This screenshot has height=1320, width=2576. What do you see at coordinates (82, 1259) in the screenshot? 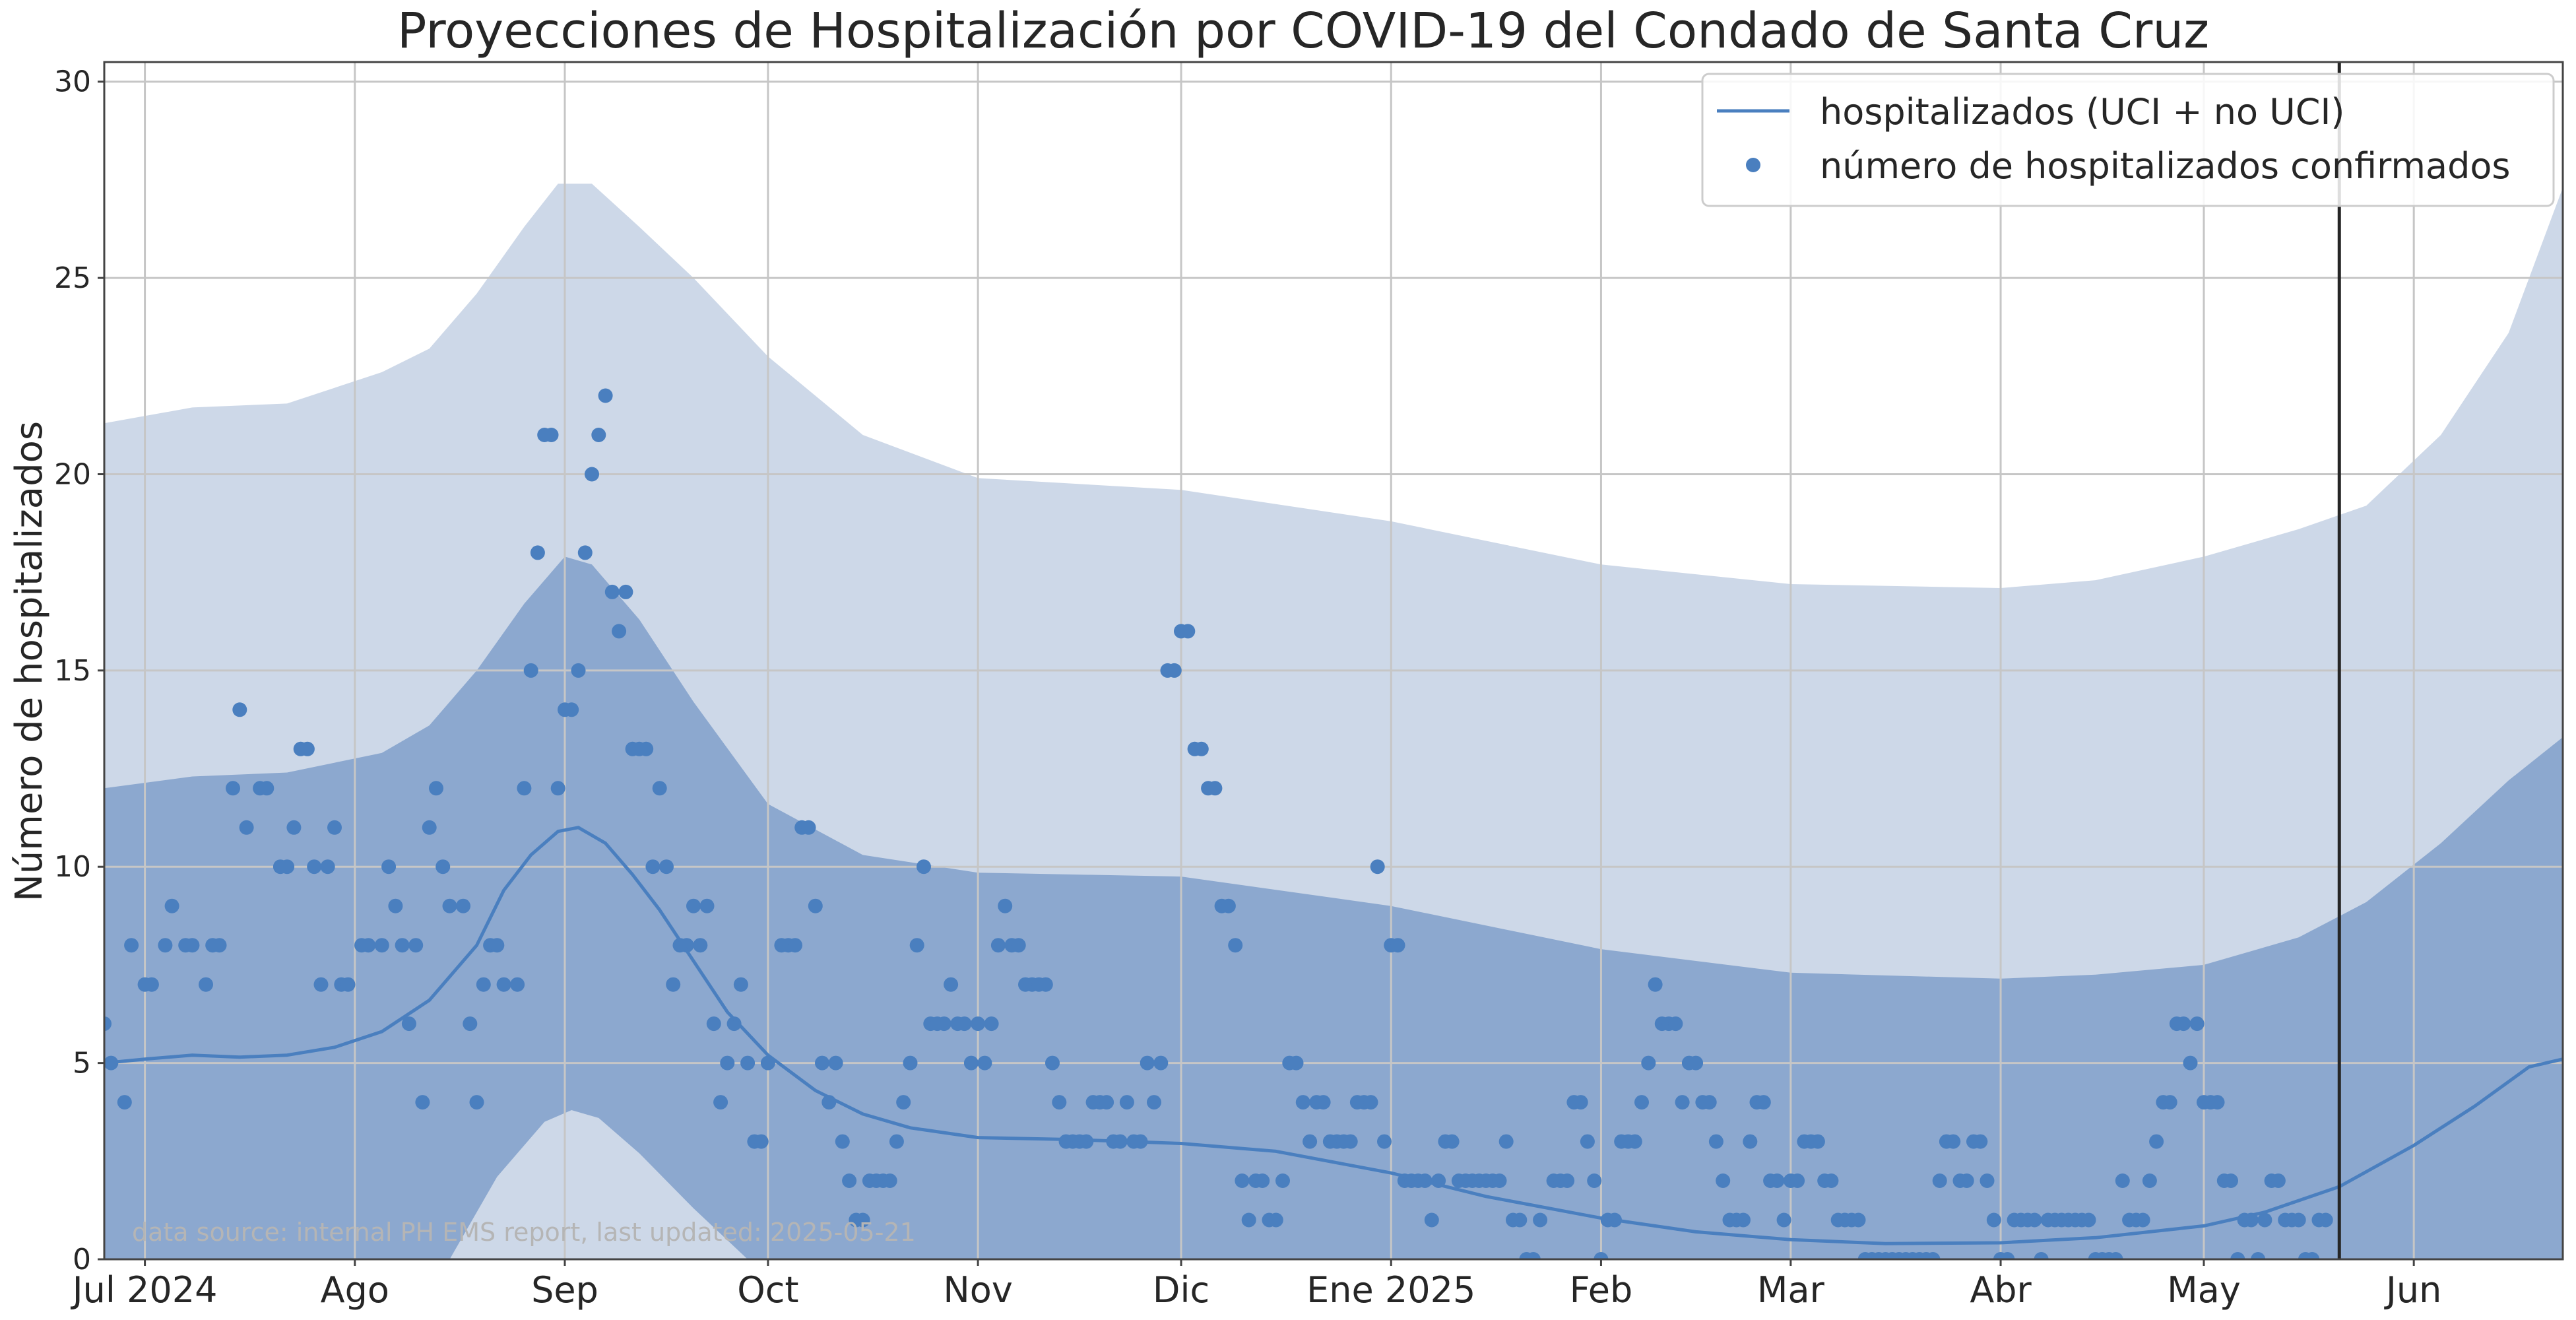
I see `y-tick-label: 0` at bounding box center [82, 1259].